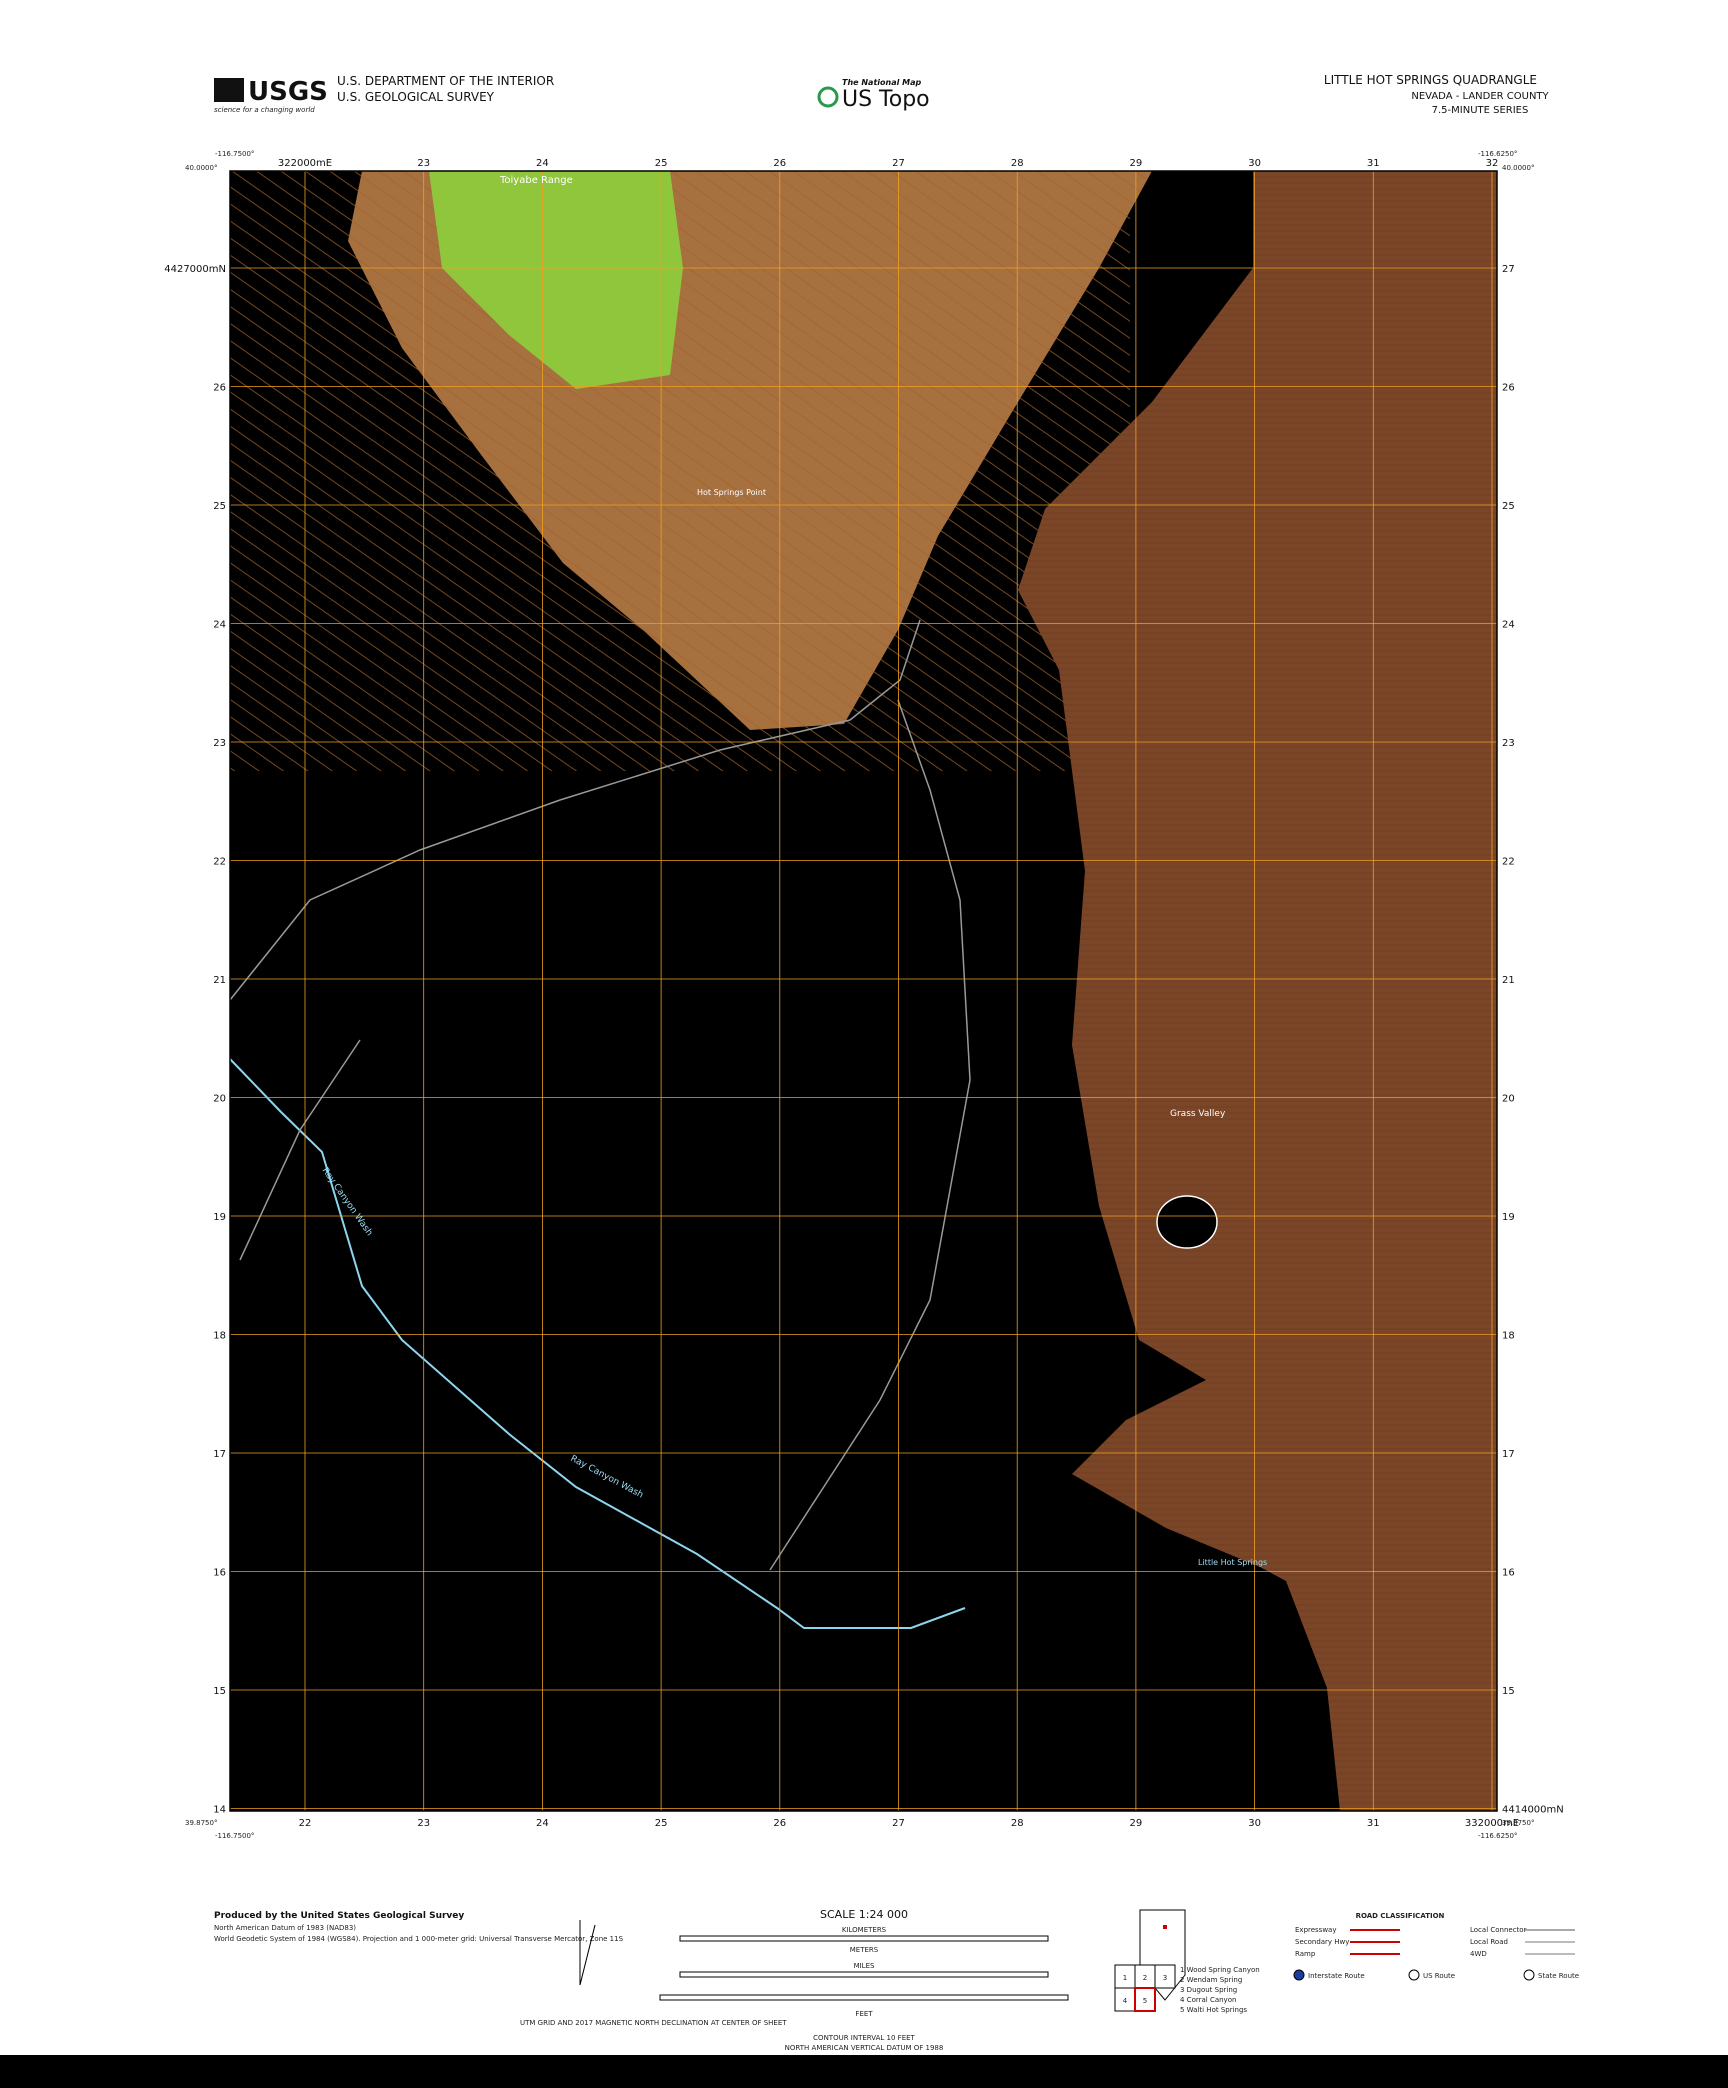 This screenshot has height=2088, width=1728. I want to click on national-map: The National Map, so click(882, 82).